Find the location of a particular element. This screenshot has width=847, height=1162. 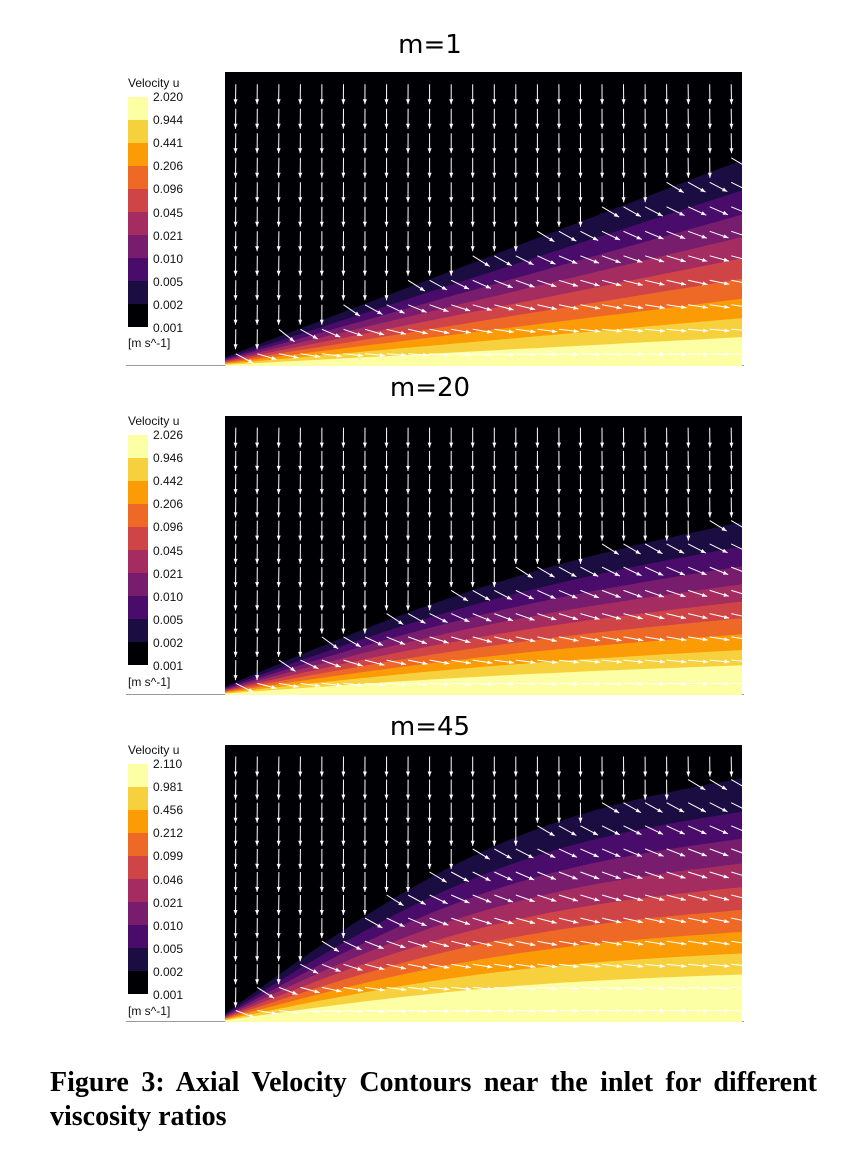

tick-label: 0.096 is located at coordinates (168, 189).